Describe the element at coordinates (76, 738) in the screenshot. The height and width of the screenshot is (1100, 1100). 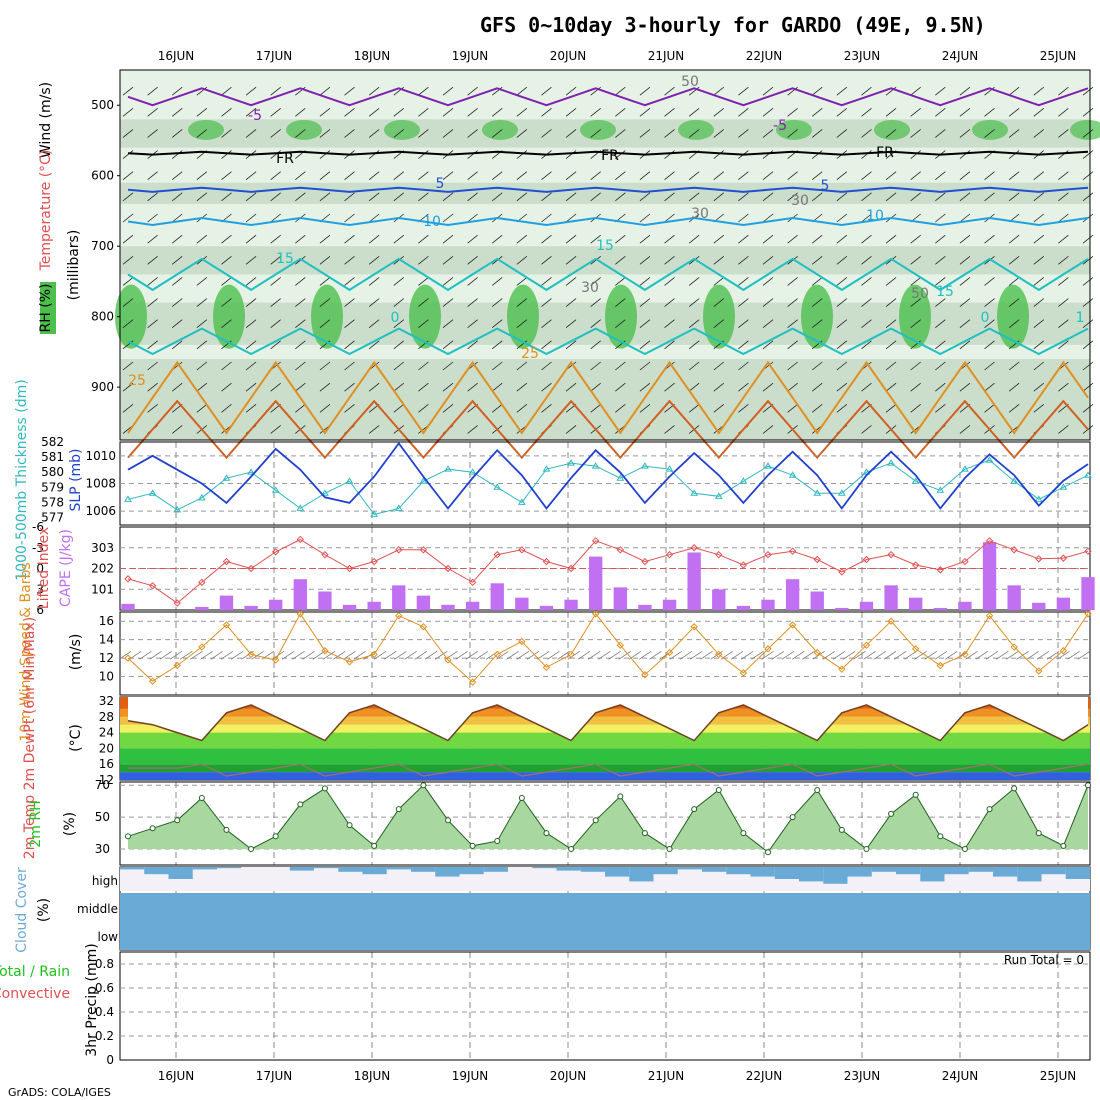
I see `temp2m-unit: (°C)` at that location.